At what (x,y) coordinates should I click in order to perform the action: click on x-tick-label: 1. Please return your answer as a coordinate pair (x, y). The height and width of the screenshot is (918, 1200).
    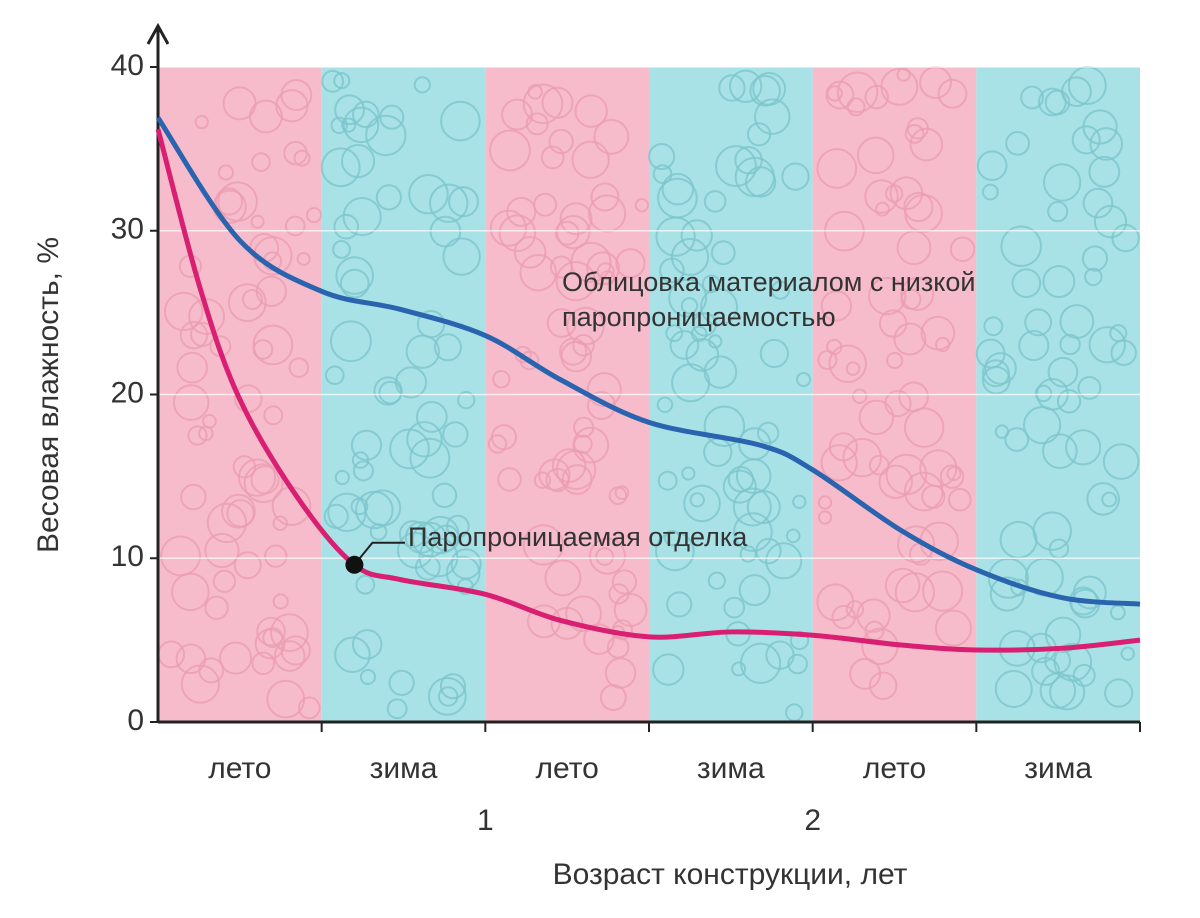
    Looking at the image, I should click on (485, 820).